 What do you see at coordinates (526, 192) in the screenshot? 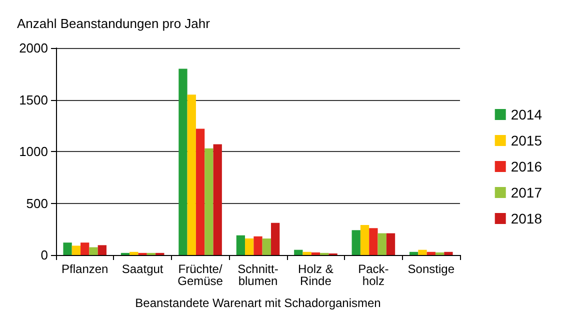
I see `legend-label: 2017` at bounding box center [526, 192].